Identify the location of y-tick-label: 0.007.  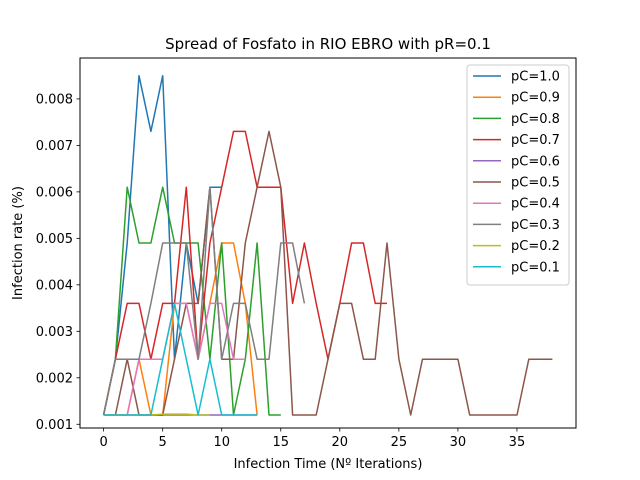
(54, 146).